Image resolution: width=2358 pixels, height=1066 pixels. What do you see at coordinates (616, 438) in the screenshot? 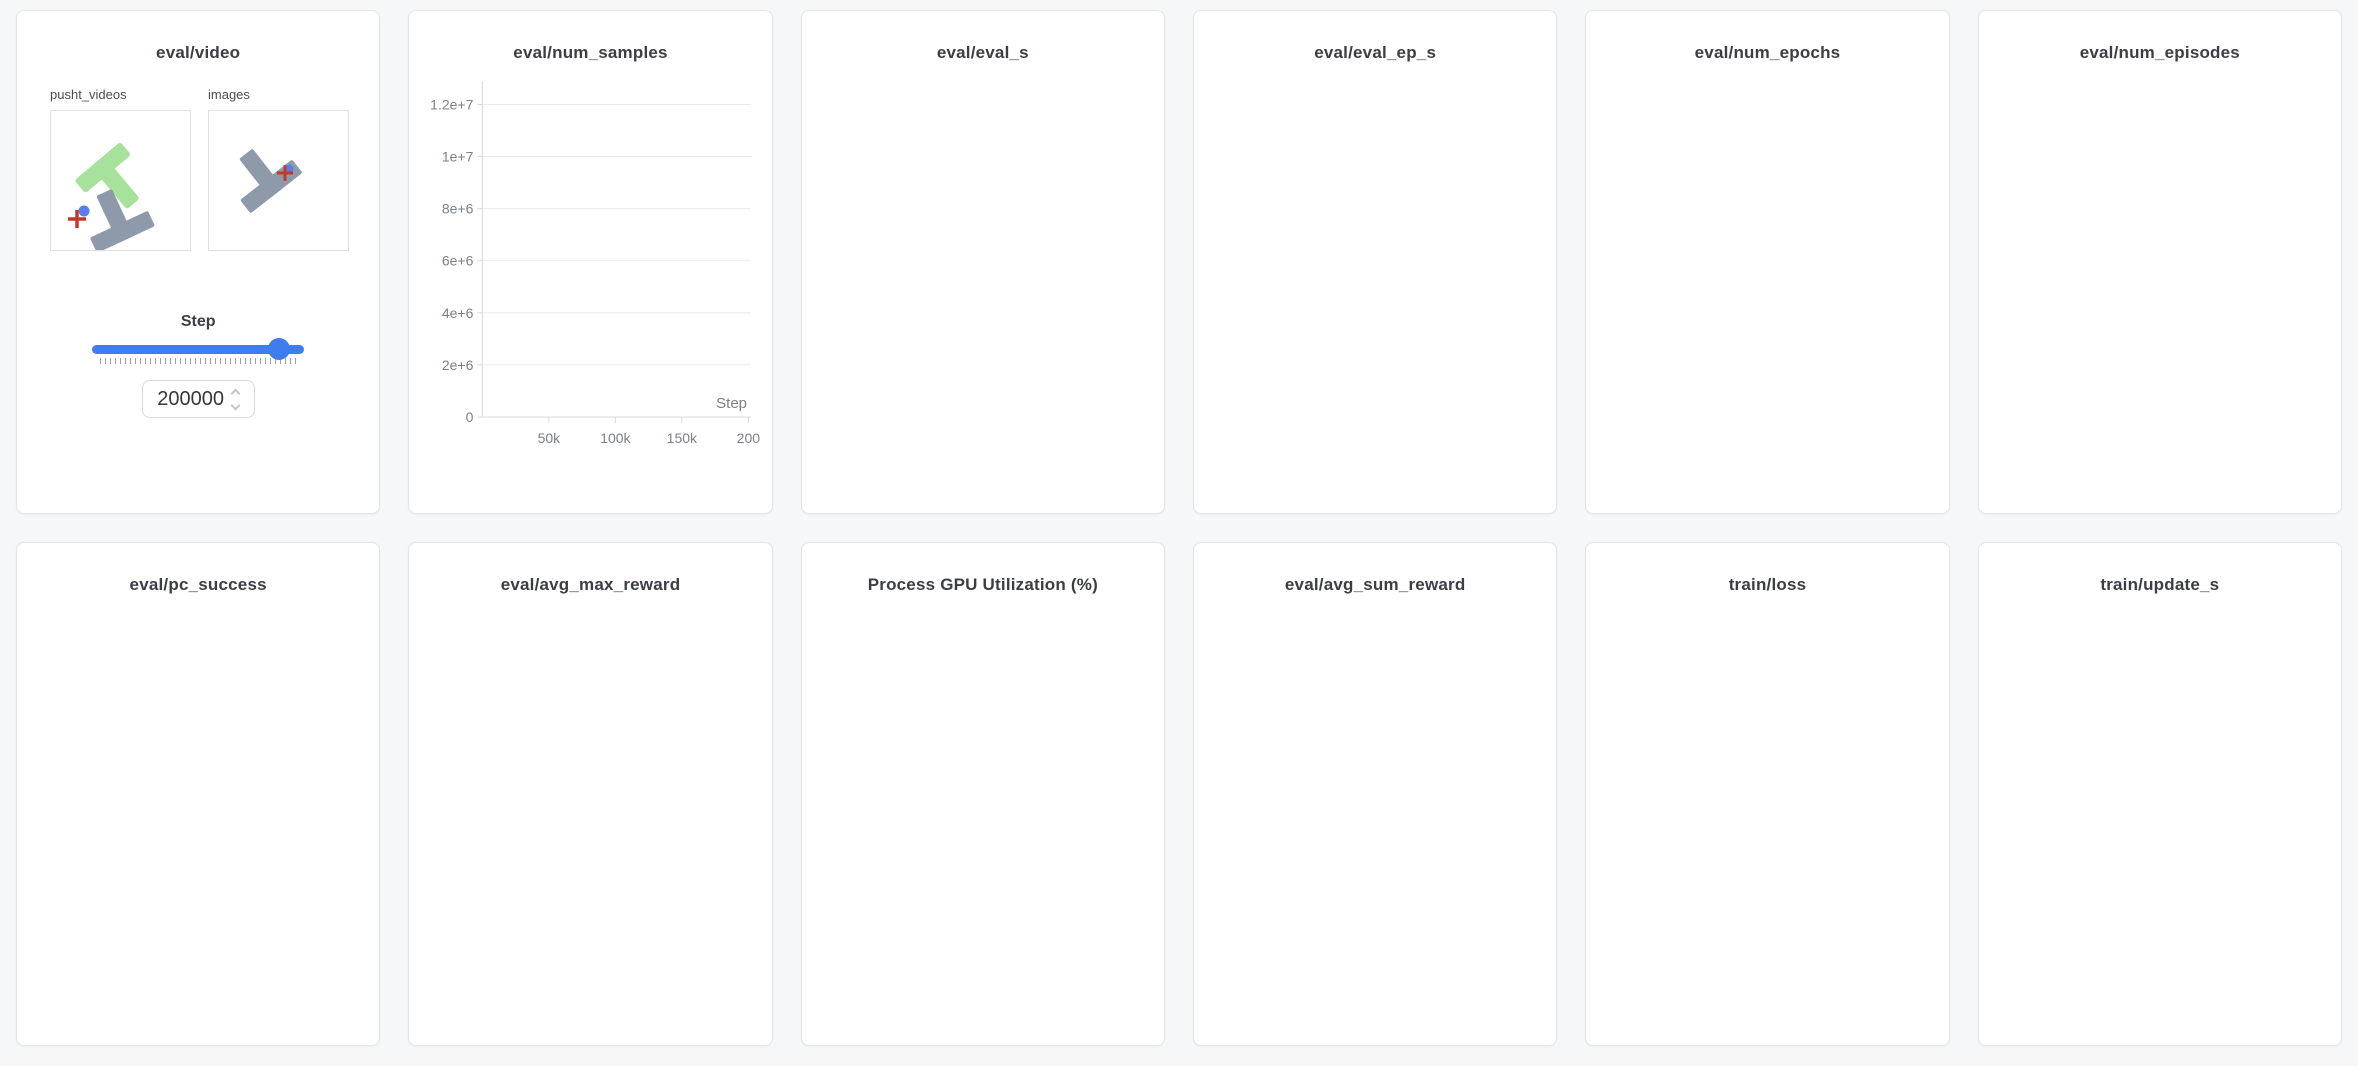
I see `svg-text: 100k` at bounding box center [616, 438].